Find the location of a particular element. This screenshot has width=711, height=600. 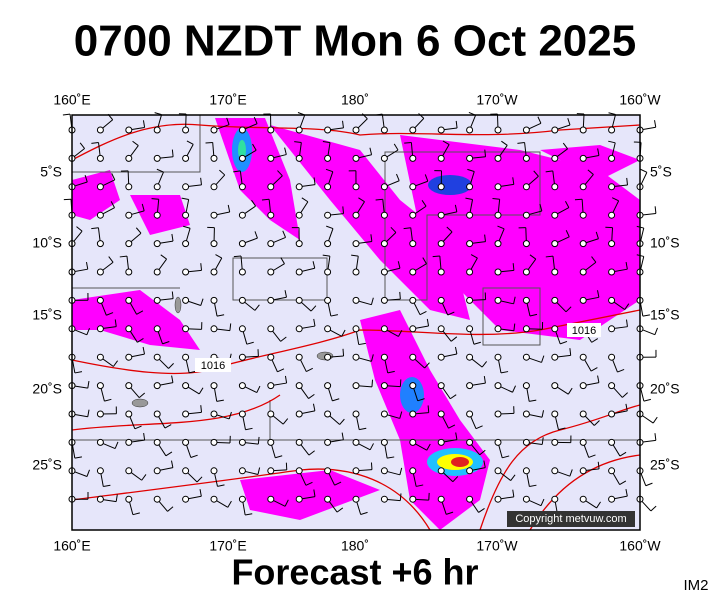

isobar-label-bg is located at coordinates (213, 365).